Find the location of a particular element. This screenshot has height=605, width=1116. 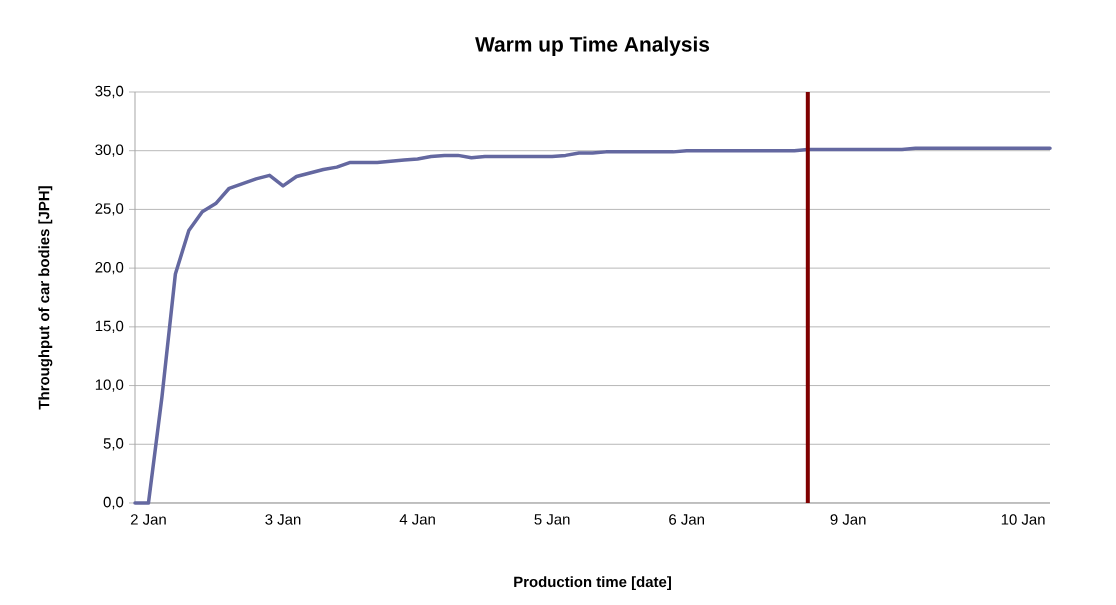

y-axis-title: Throughput of car bodies [JPH] is located at coordinates (45, 298).